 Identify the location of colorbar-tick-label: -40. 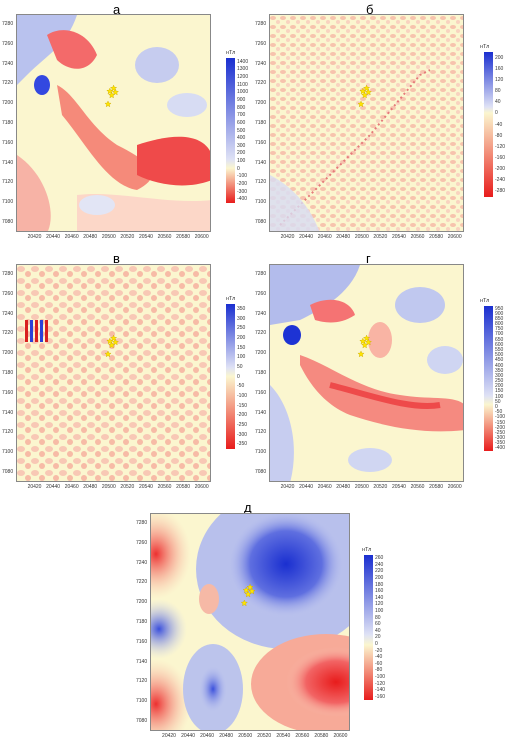
(379, 657).